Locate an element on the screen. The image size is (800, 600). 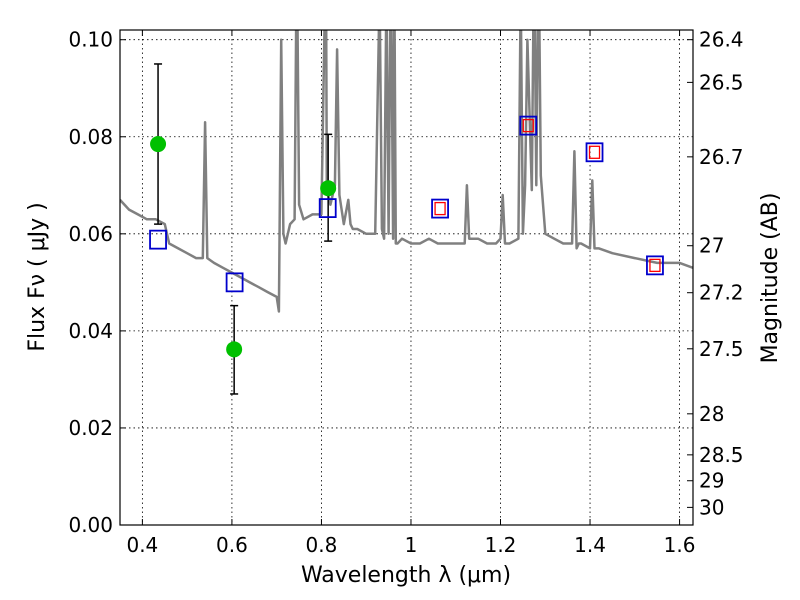
x-tick-label: 1.4 is located at coordinates (590, 545).